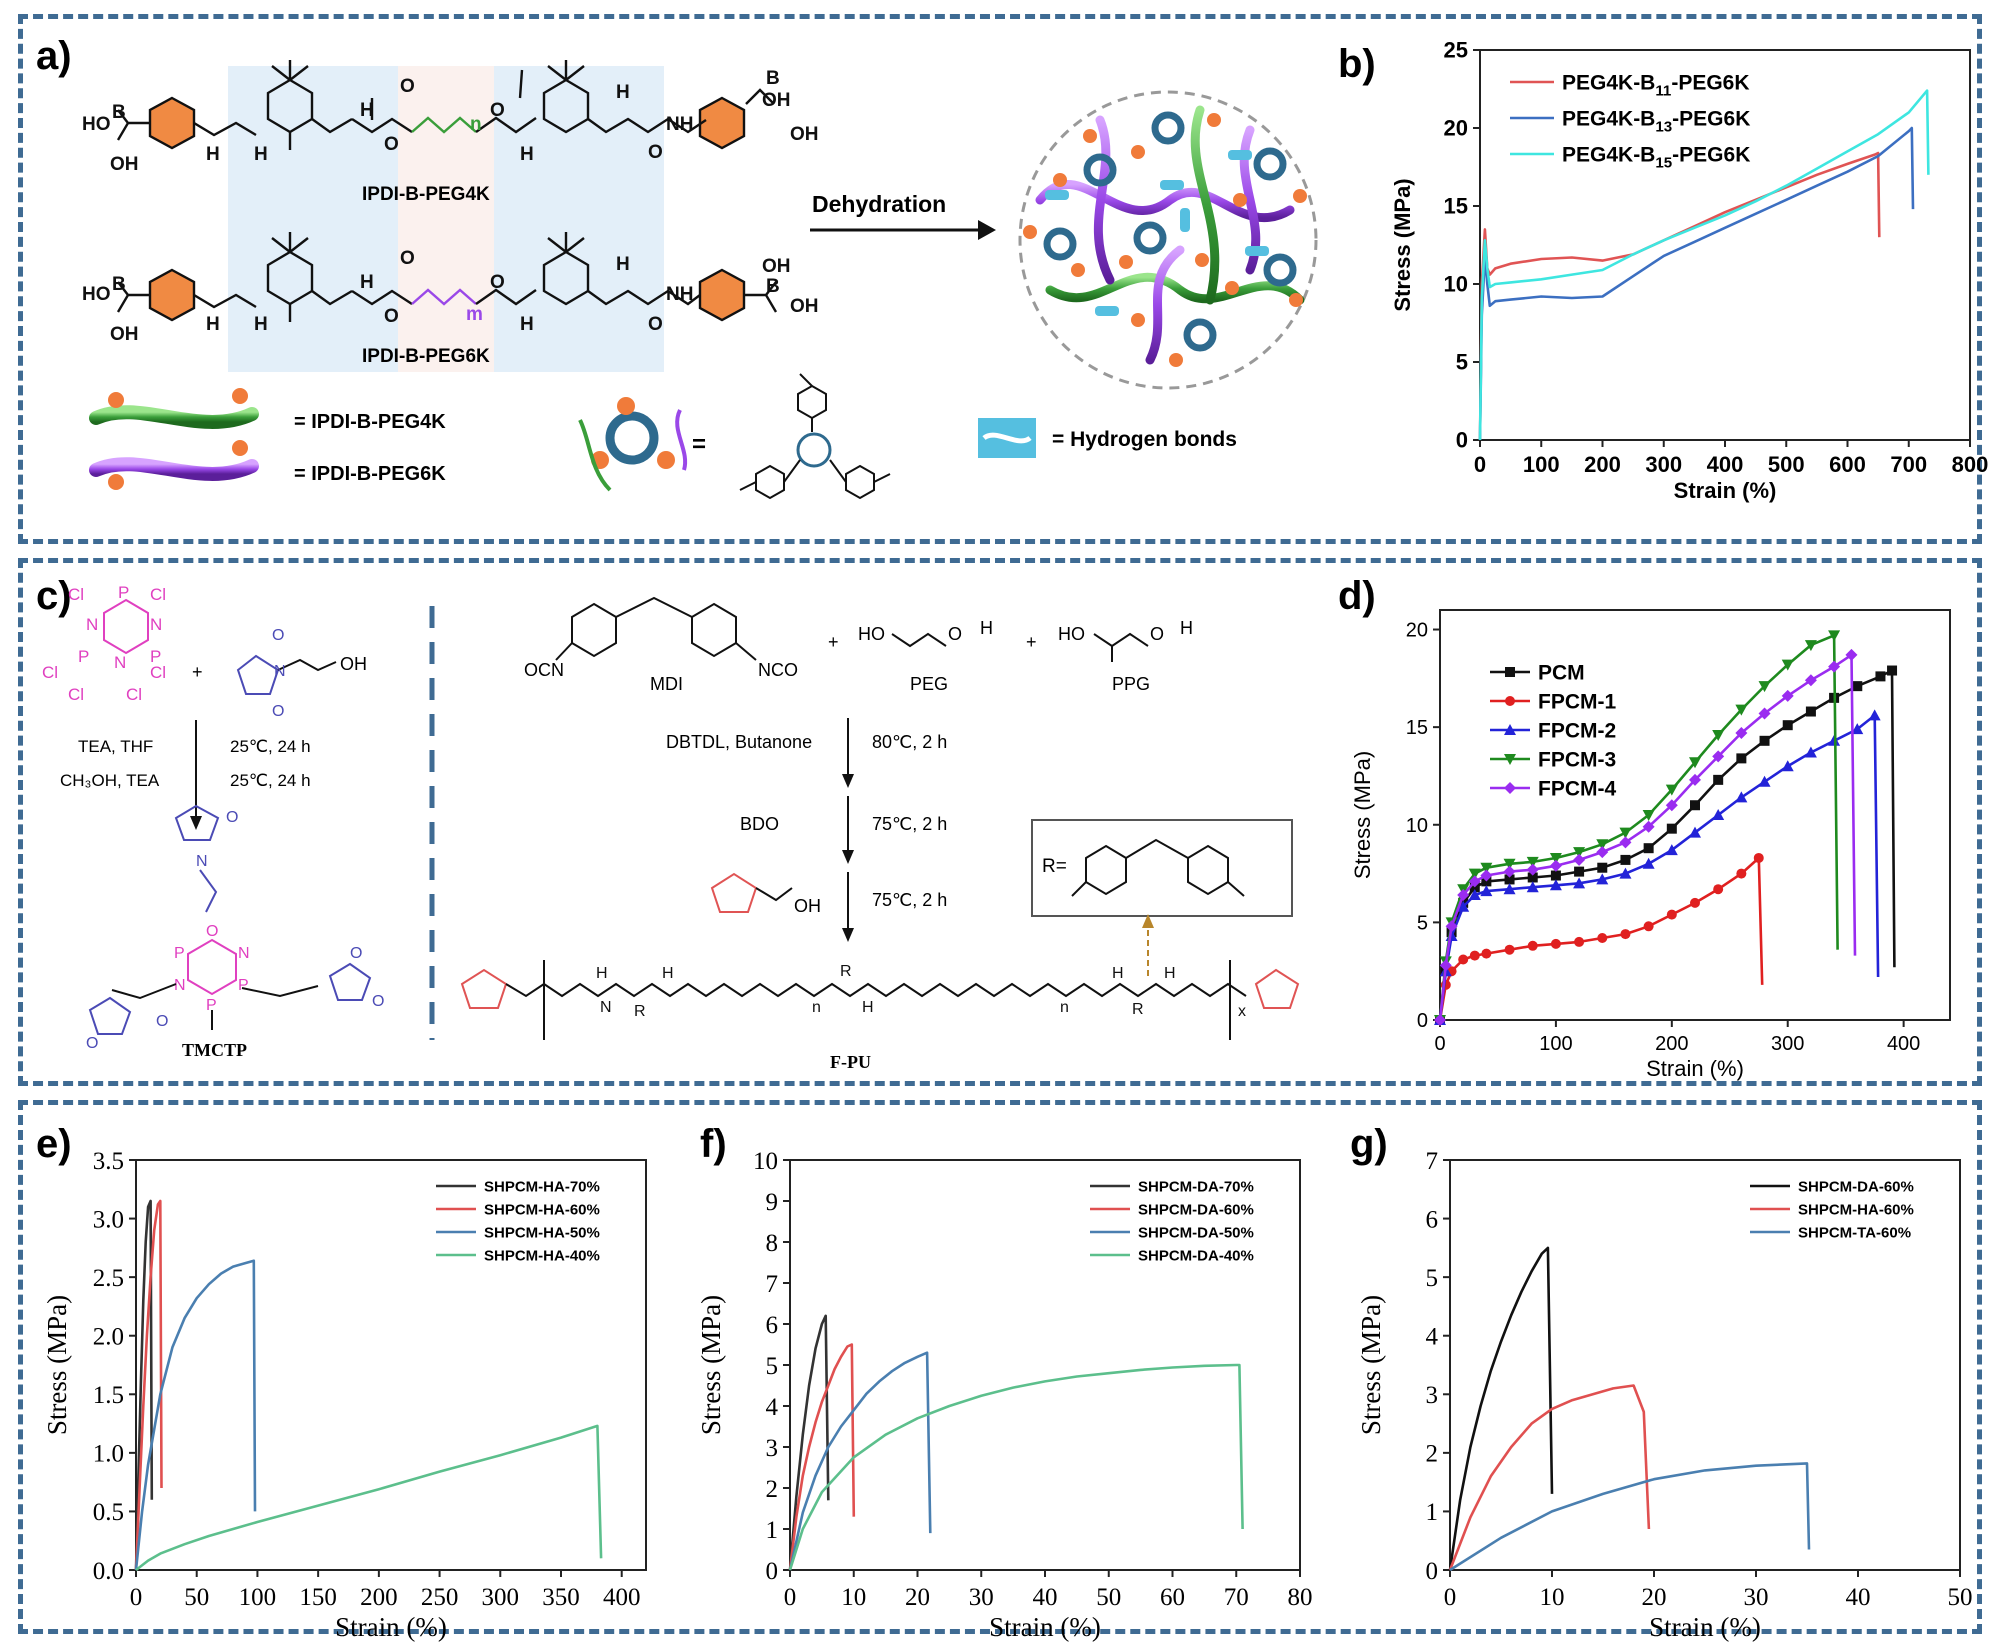 The image size is (2000, 1647). What do you see at coordinates (54, 56) in the screenshot?
I see `panel-label-a: a)` at bounding box center [54, 56].